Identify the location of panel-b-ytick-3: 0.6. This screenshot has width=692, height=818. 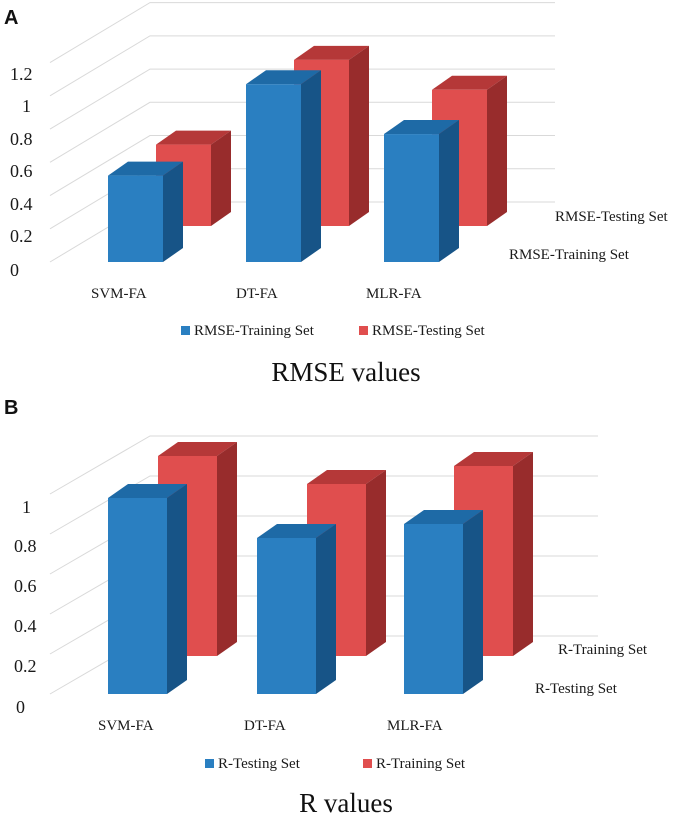
(25, 586).